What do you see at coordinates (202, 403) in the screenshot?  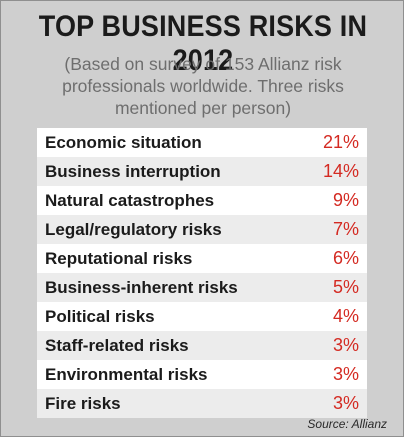 I see `table-row: Fire risks 3%` at bounding box center [202, 403].